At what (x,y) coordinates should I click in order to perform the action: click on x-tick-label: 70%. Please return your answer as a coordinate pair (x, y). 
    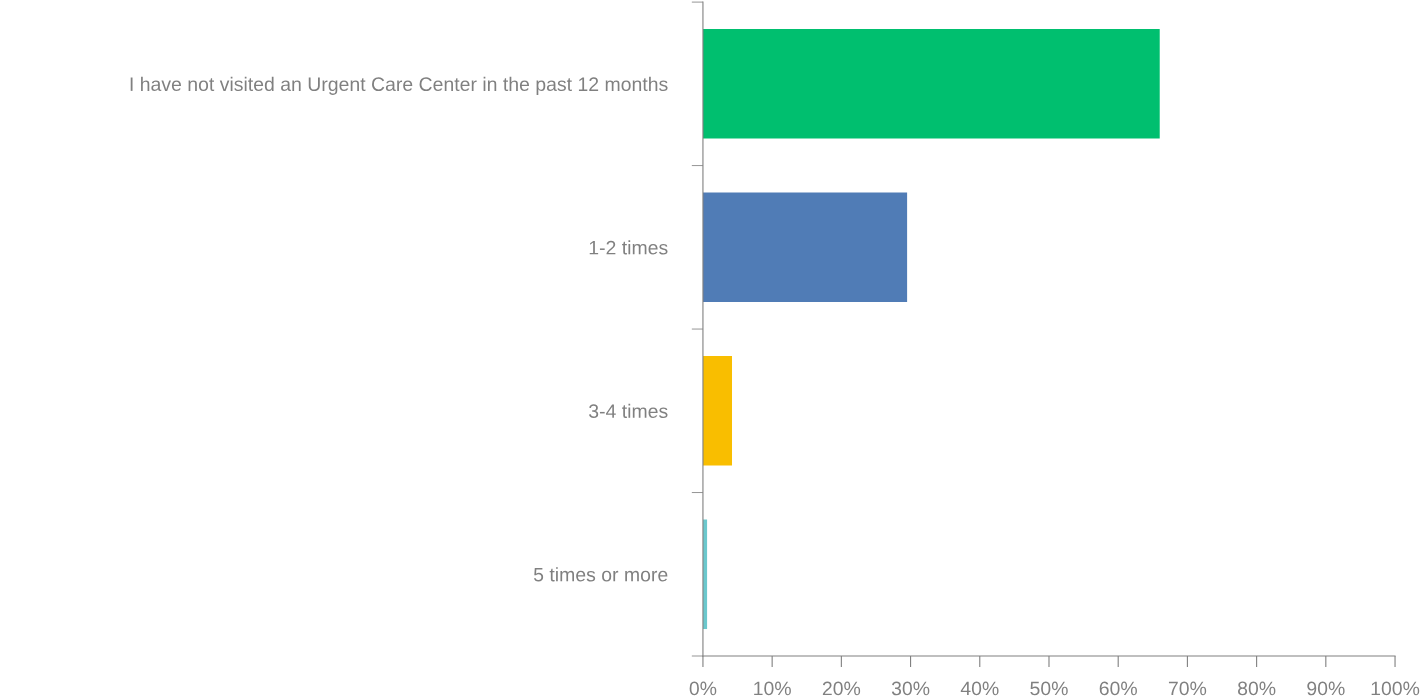
    Looking at the image, I should click on (1187, 688).